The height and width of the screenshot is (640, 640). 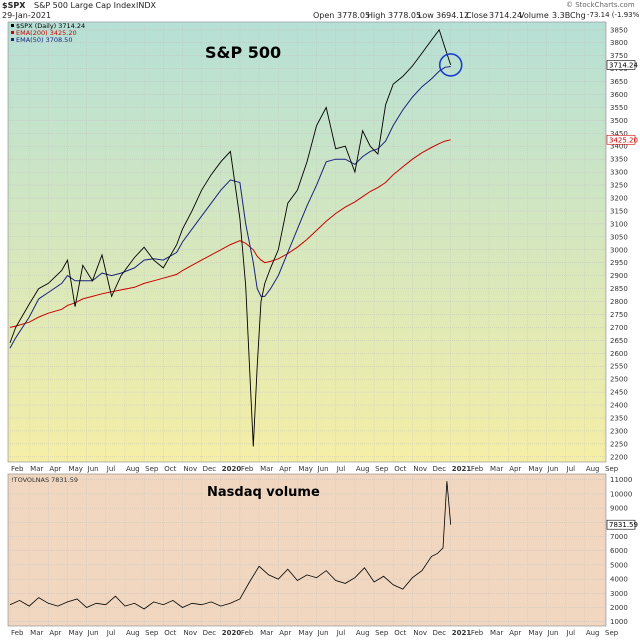 I want to click on y-tick-label: 2250, so click(x=619, y=444).